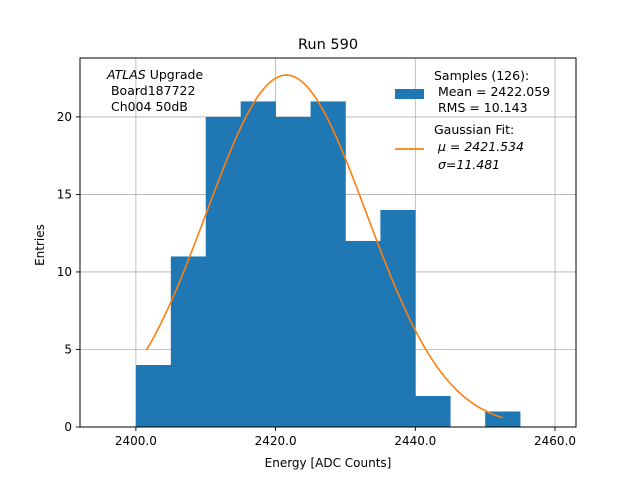 The image size is (640, 484). Describe the element at coordinates (555, 441) in the screenshot. I see `x-tick-label-3: 2460.0` at that location.